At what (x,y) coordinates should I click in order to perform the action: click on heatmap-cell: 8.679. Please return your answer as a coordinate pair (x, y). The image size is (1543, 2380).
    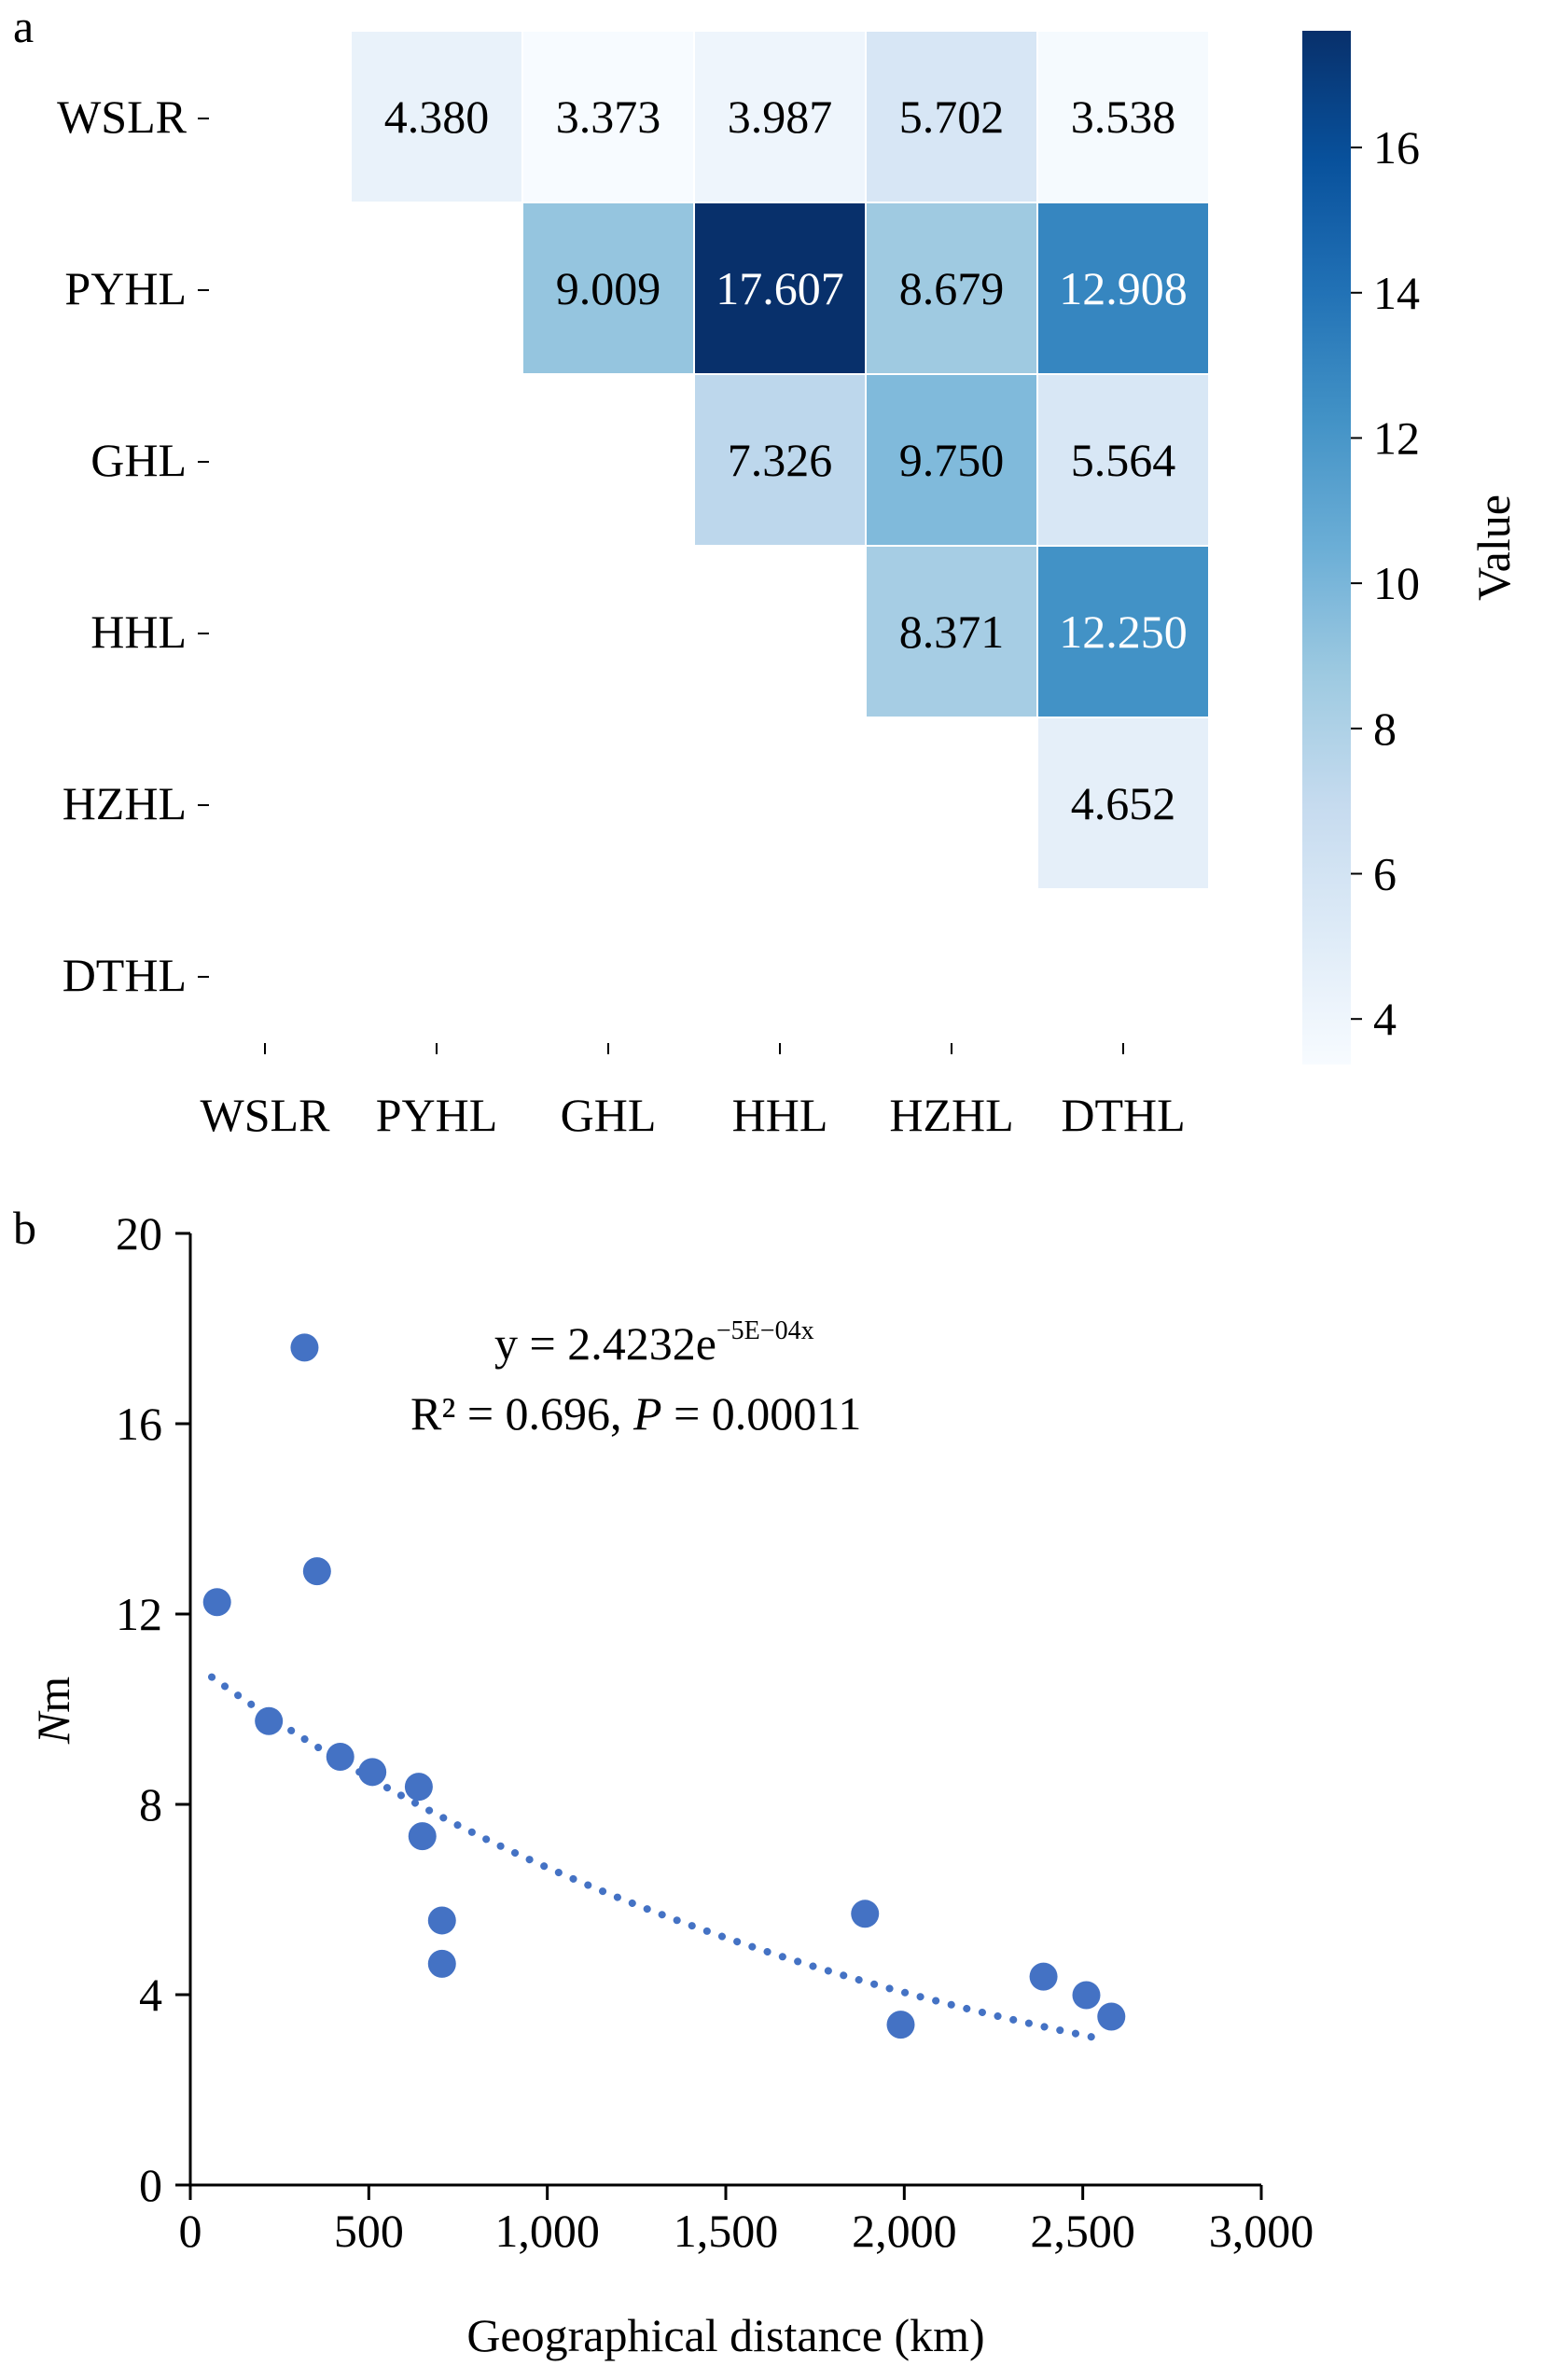
    Looking at the image, I should click on (951, 288).